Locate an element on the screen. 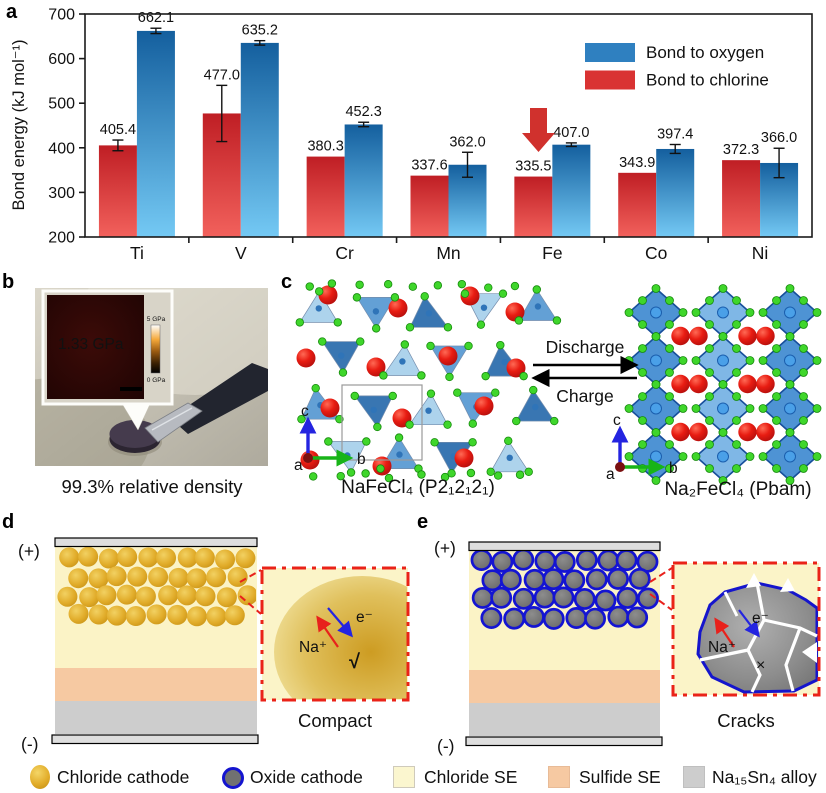 Image resolution: width=826 pixels, height=793 pixels. y-tick-label: 300 is located at coordinates (61, 193).